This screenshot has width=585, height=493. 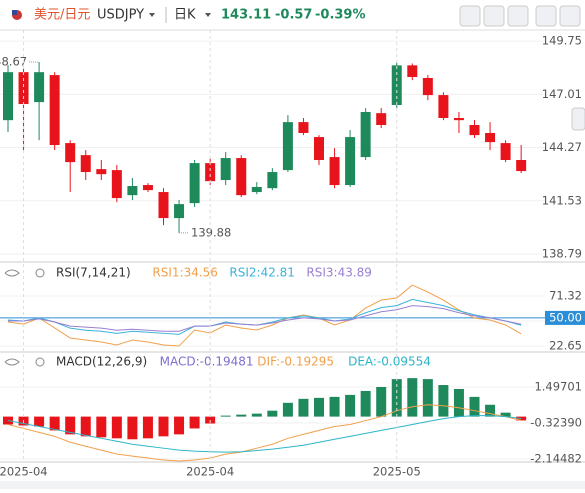 What do you see at coordinates (120, 15) in the screenshot?
I see `symbol: USDJPY` at bounding box center [120, 15].